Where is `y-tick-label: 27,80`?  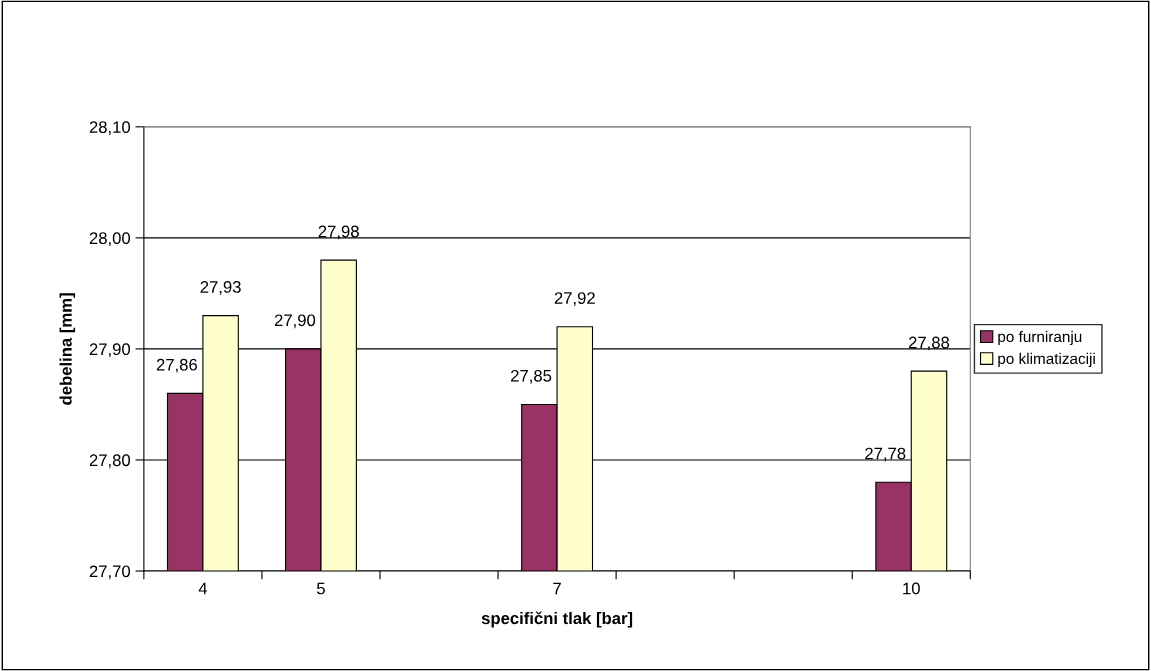
y-tick-label: 27,80 is located at coordinates (110, 461).